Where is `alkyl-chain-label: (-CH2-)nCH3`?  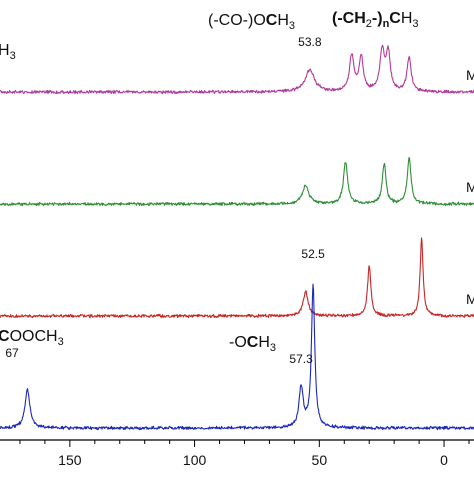 alkyl-chain-label: (-CH2-)nCH3 is located at coordinates (375, 20).